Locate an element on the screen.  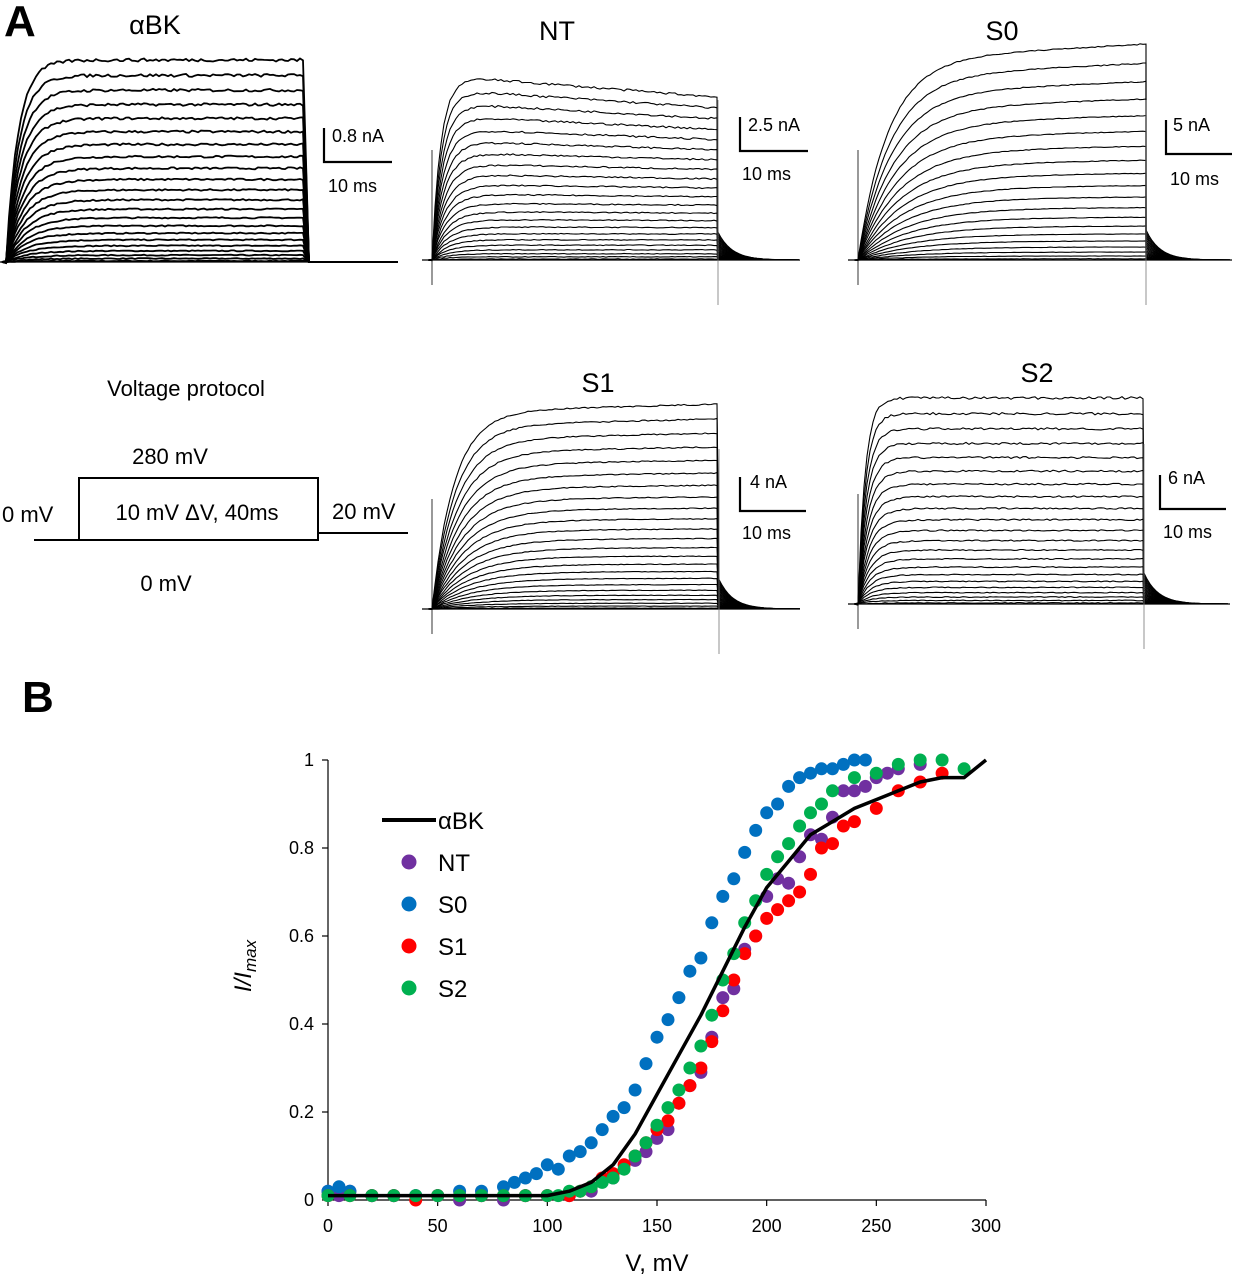
panel-label-a: A is located at coordinates (20, 23).